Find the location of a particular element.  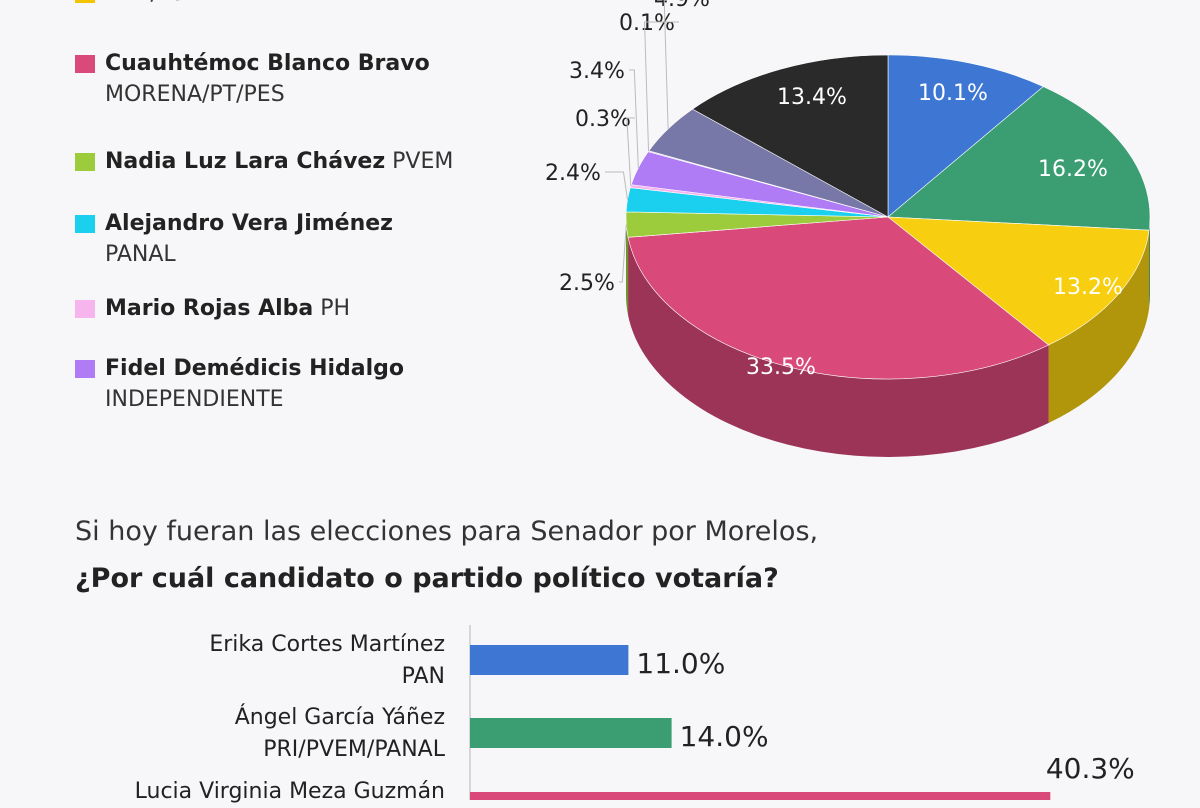

bar-category-label: Erika Cortes Martínez PAN is located at coordinates (327, 661).